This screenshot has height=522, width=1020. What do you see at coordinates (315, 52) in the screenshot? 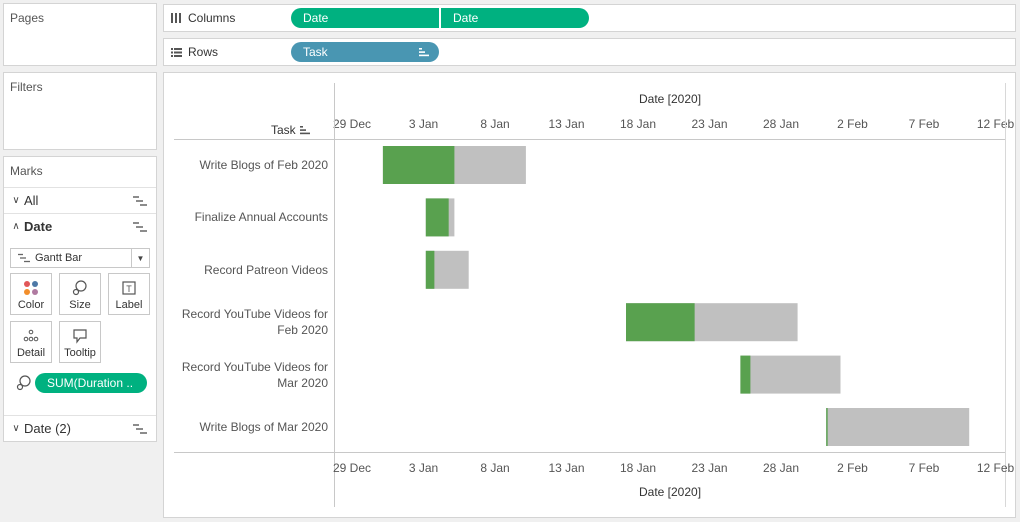
I see `rows-pill-label: Task` at bounding box center [315, 52].